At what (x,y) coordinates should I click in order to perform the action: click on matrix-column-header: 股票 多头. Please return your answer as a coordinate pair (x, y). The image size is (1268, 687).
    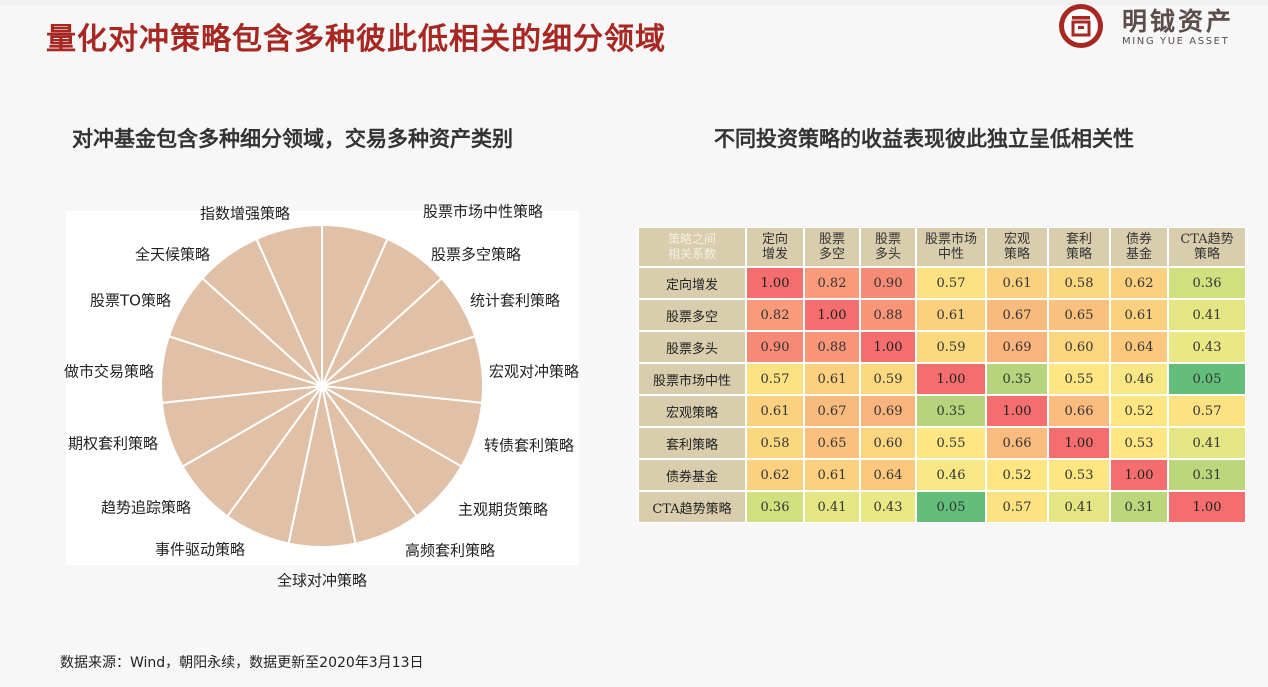
    Looking at the image, I should click on (888, 247).